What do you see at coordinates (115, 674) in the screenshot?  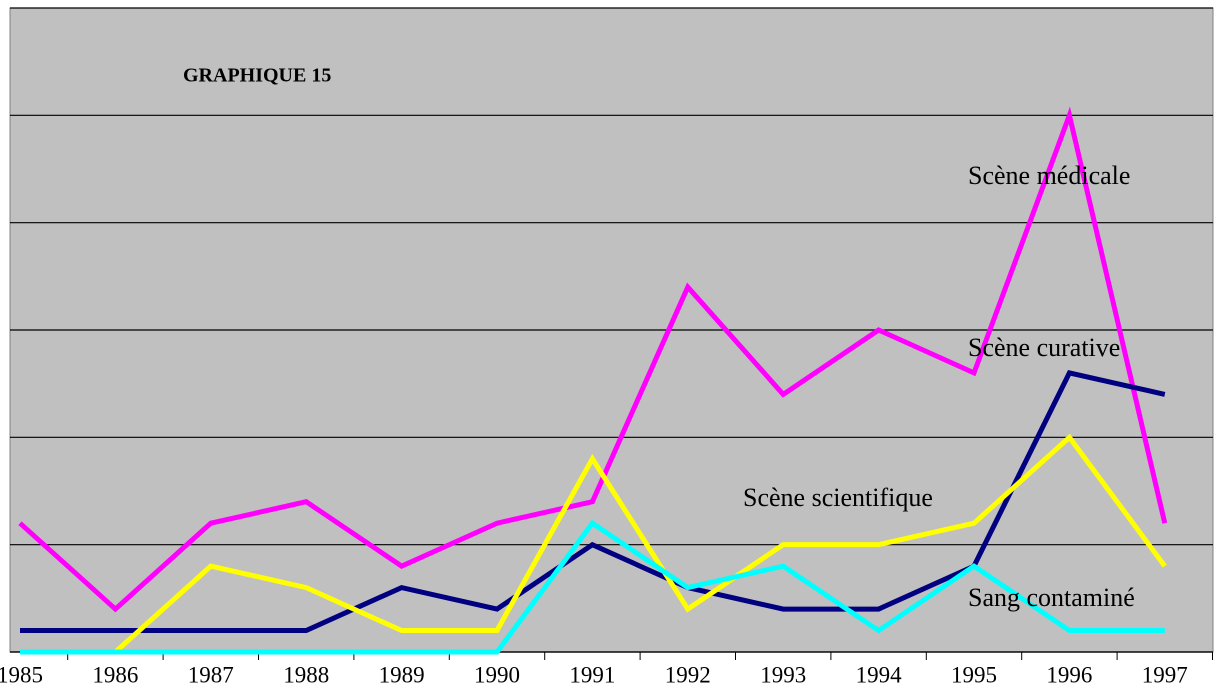 I see `x-tick-label: 1986` at bounding box center [115, 674].